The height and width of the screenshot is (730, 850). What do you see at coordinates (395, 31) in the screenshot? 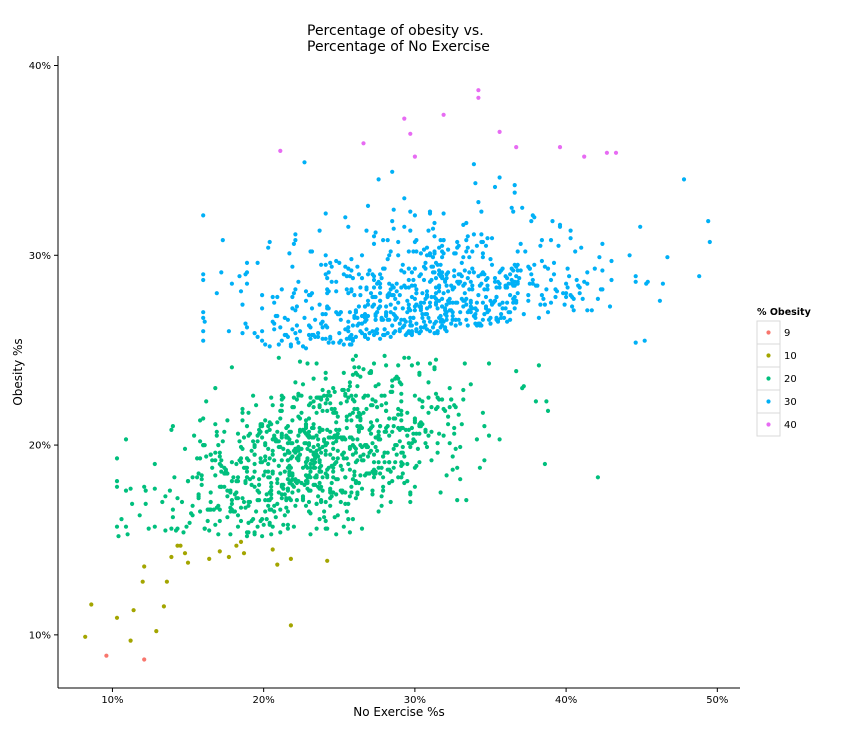
I see `chart-title-line-1: Percentage of obesity vs.` at bounding box center [395, 31].